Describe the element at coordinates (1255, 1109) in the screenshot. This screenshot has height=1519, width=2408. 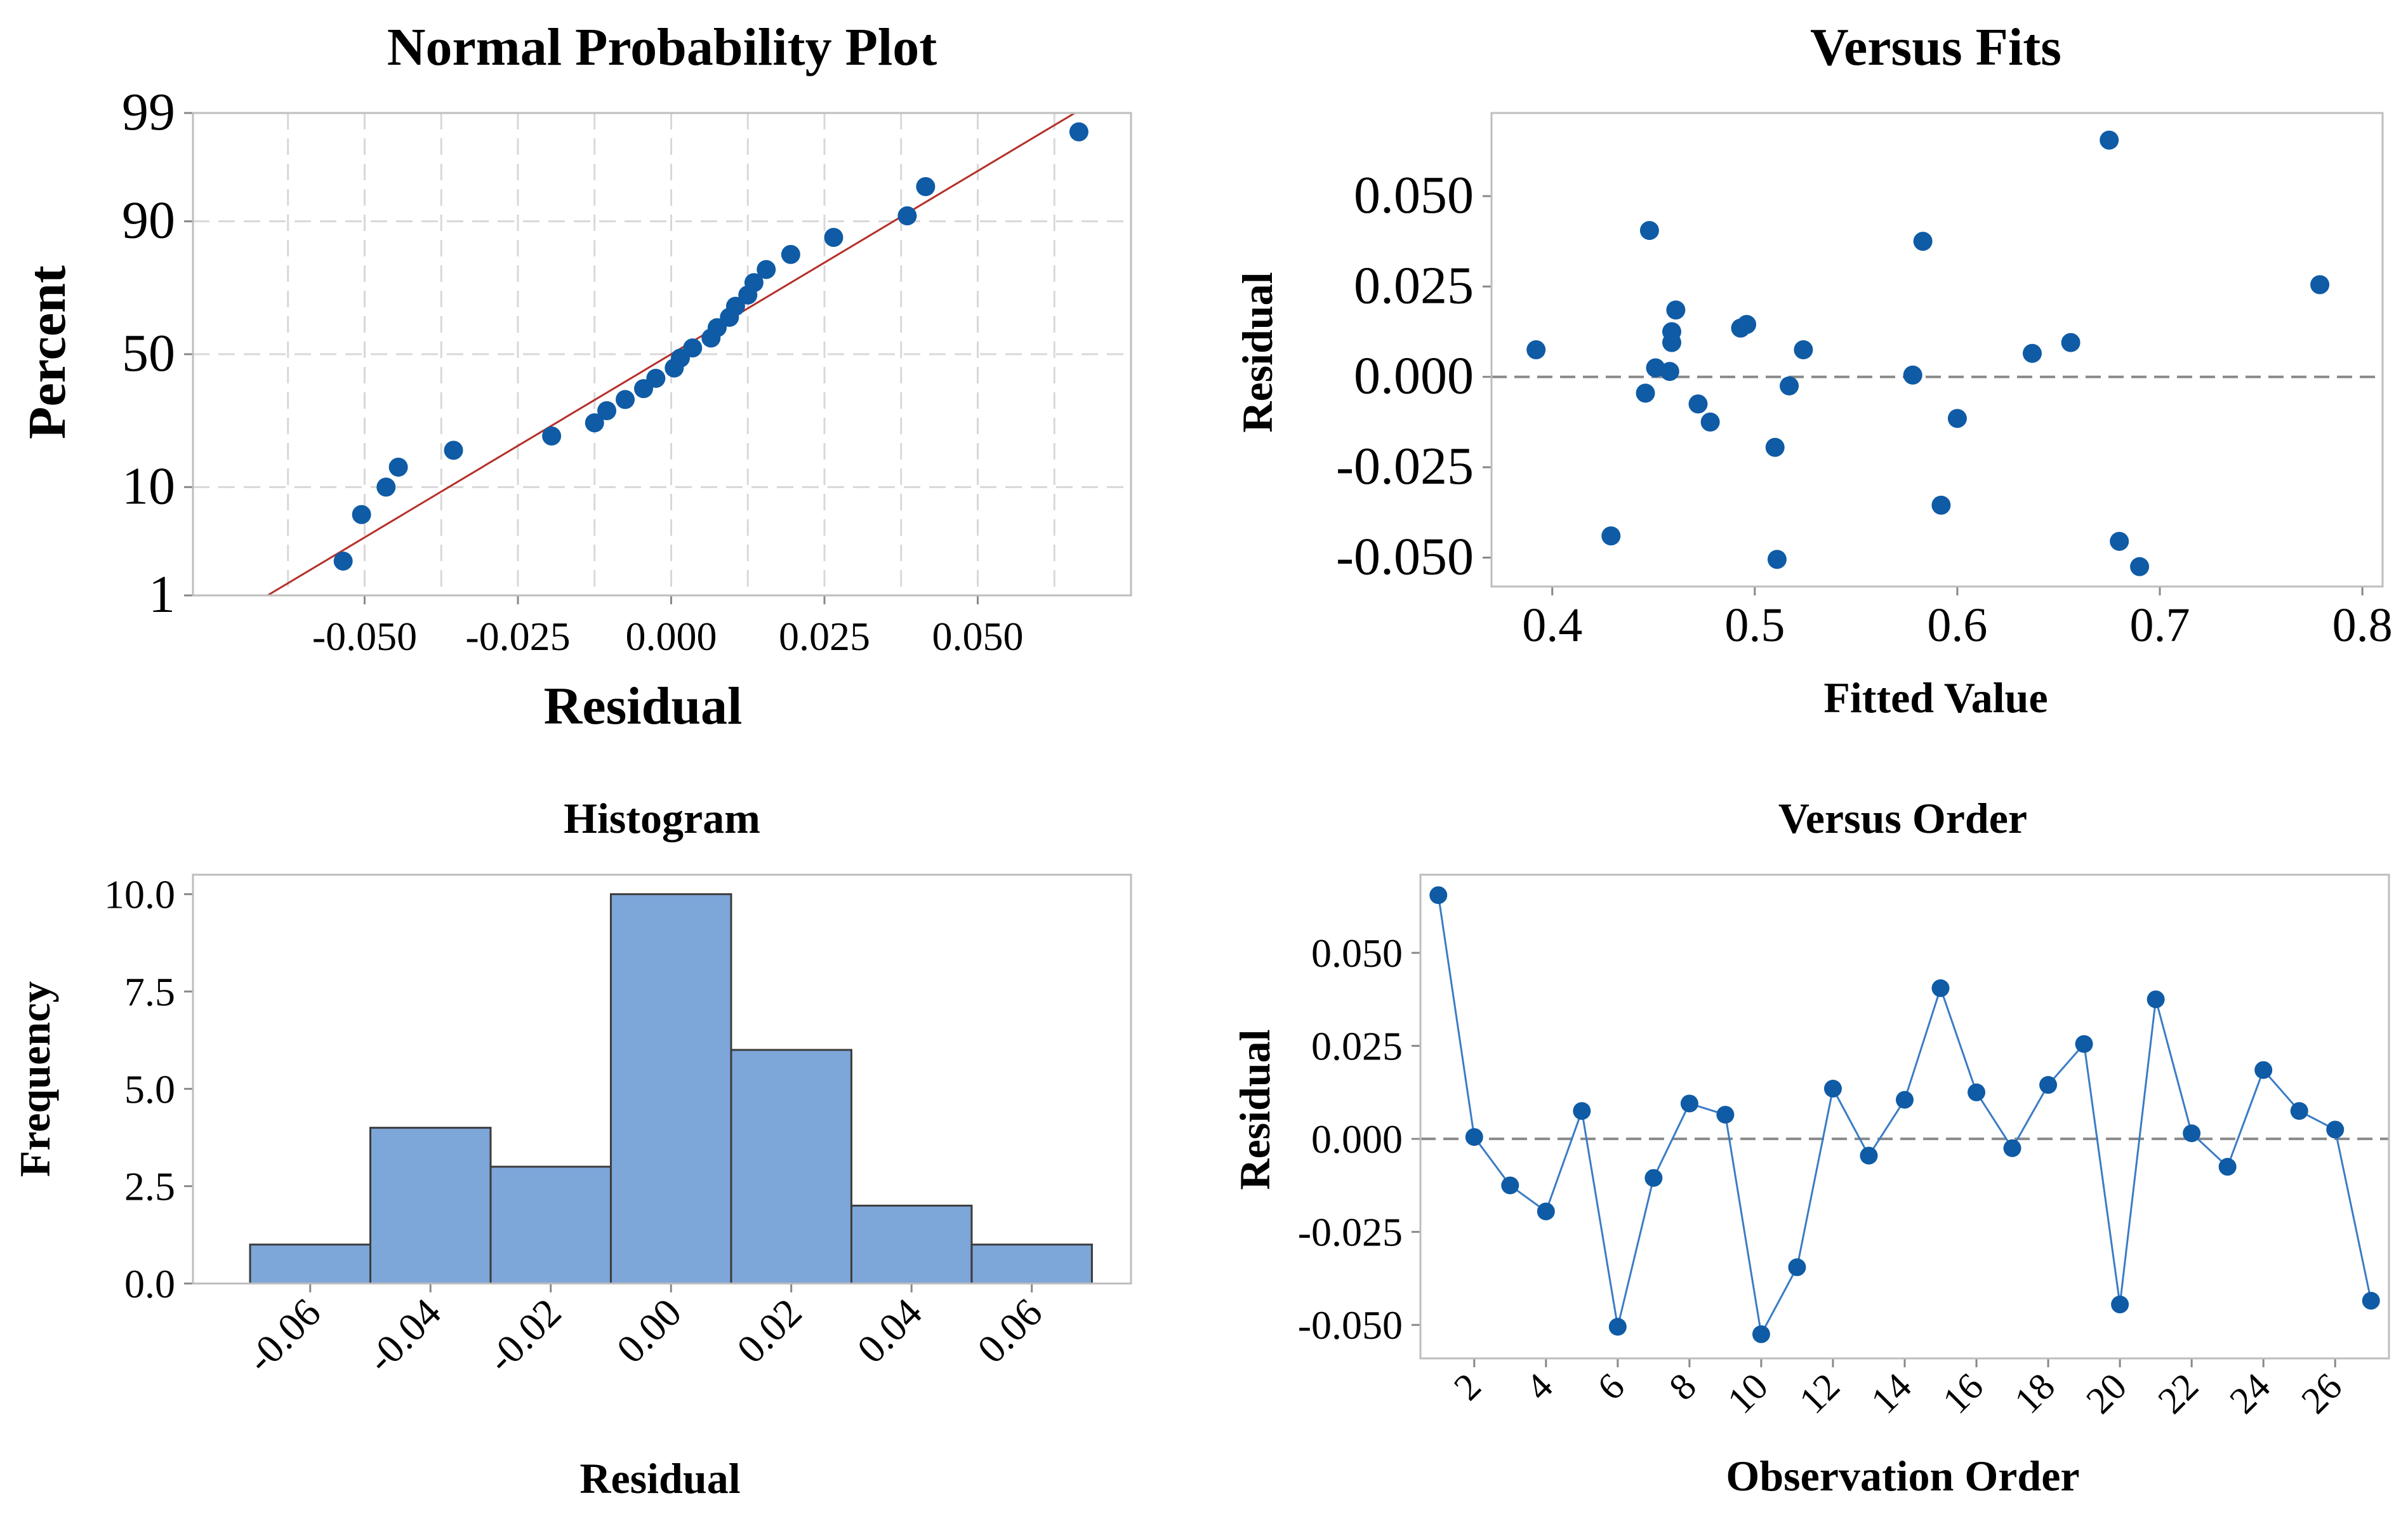
I see `order-ylabel: Residual` at that location.